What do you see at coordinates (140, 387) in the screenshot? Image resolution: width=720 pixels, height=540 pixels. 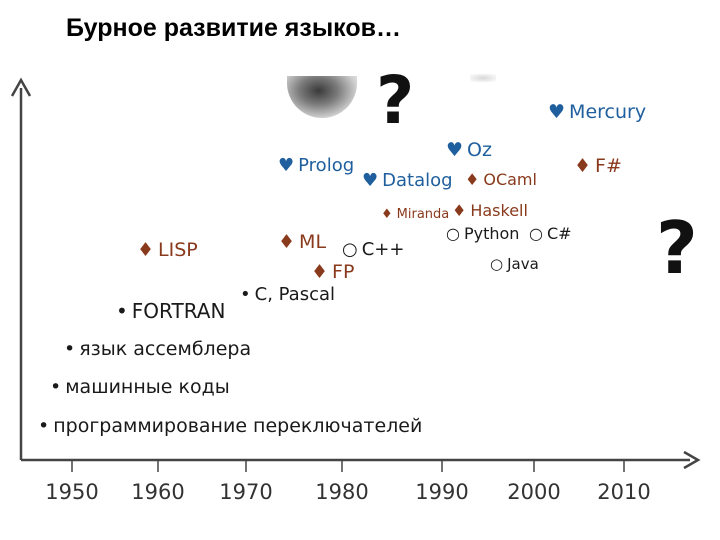 I see `item-machine-codes: • машинные коды` at bounding box center [140, 387].